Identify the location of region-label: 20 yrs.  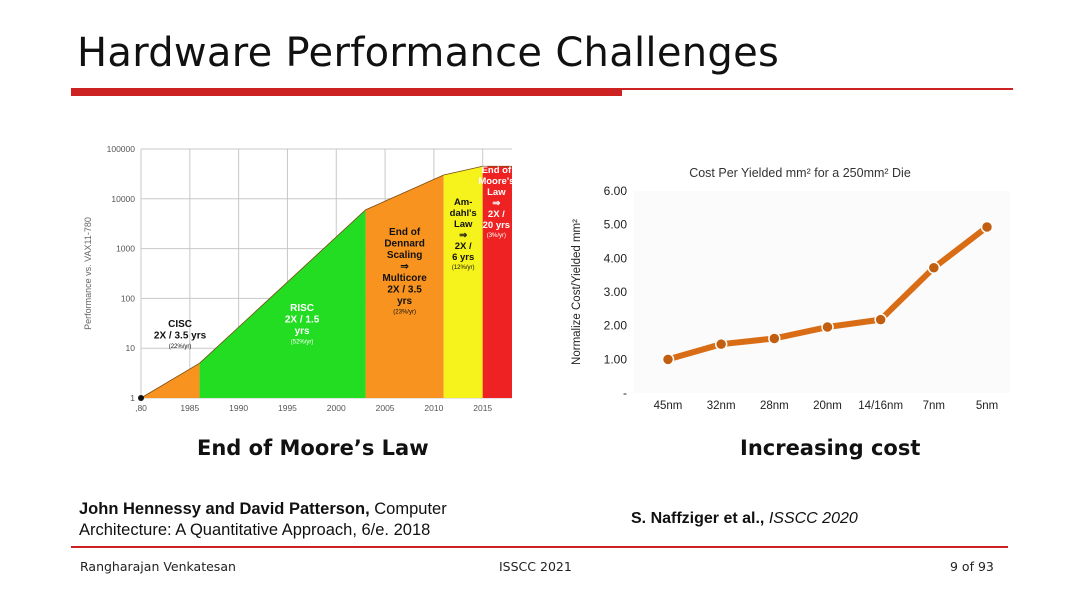
(496, 225).